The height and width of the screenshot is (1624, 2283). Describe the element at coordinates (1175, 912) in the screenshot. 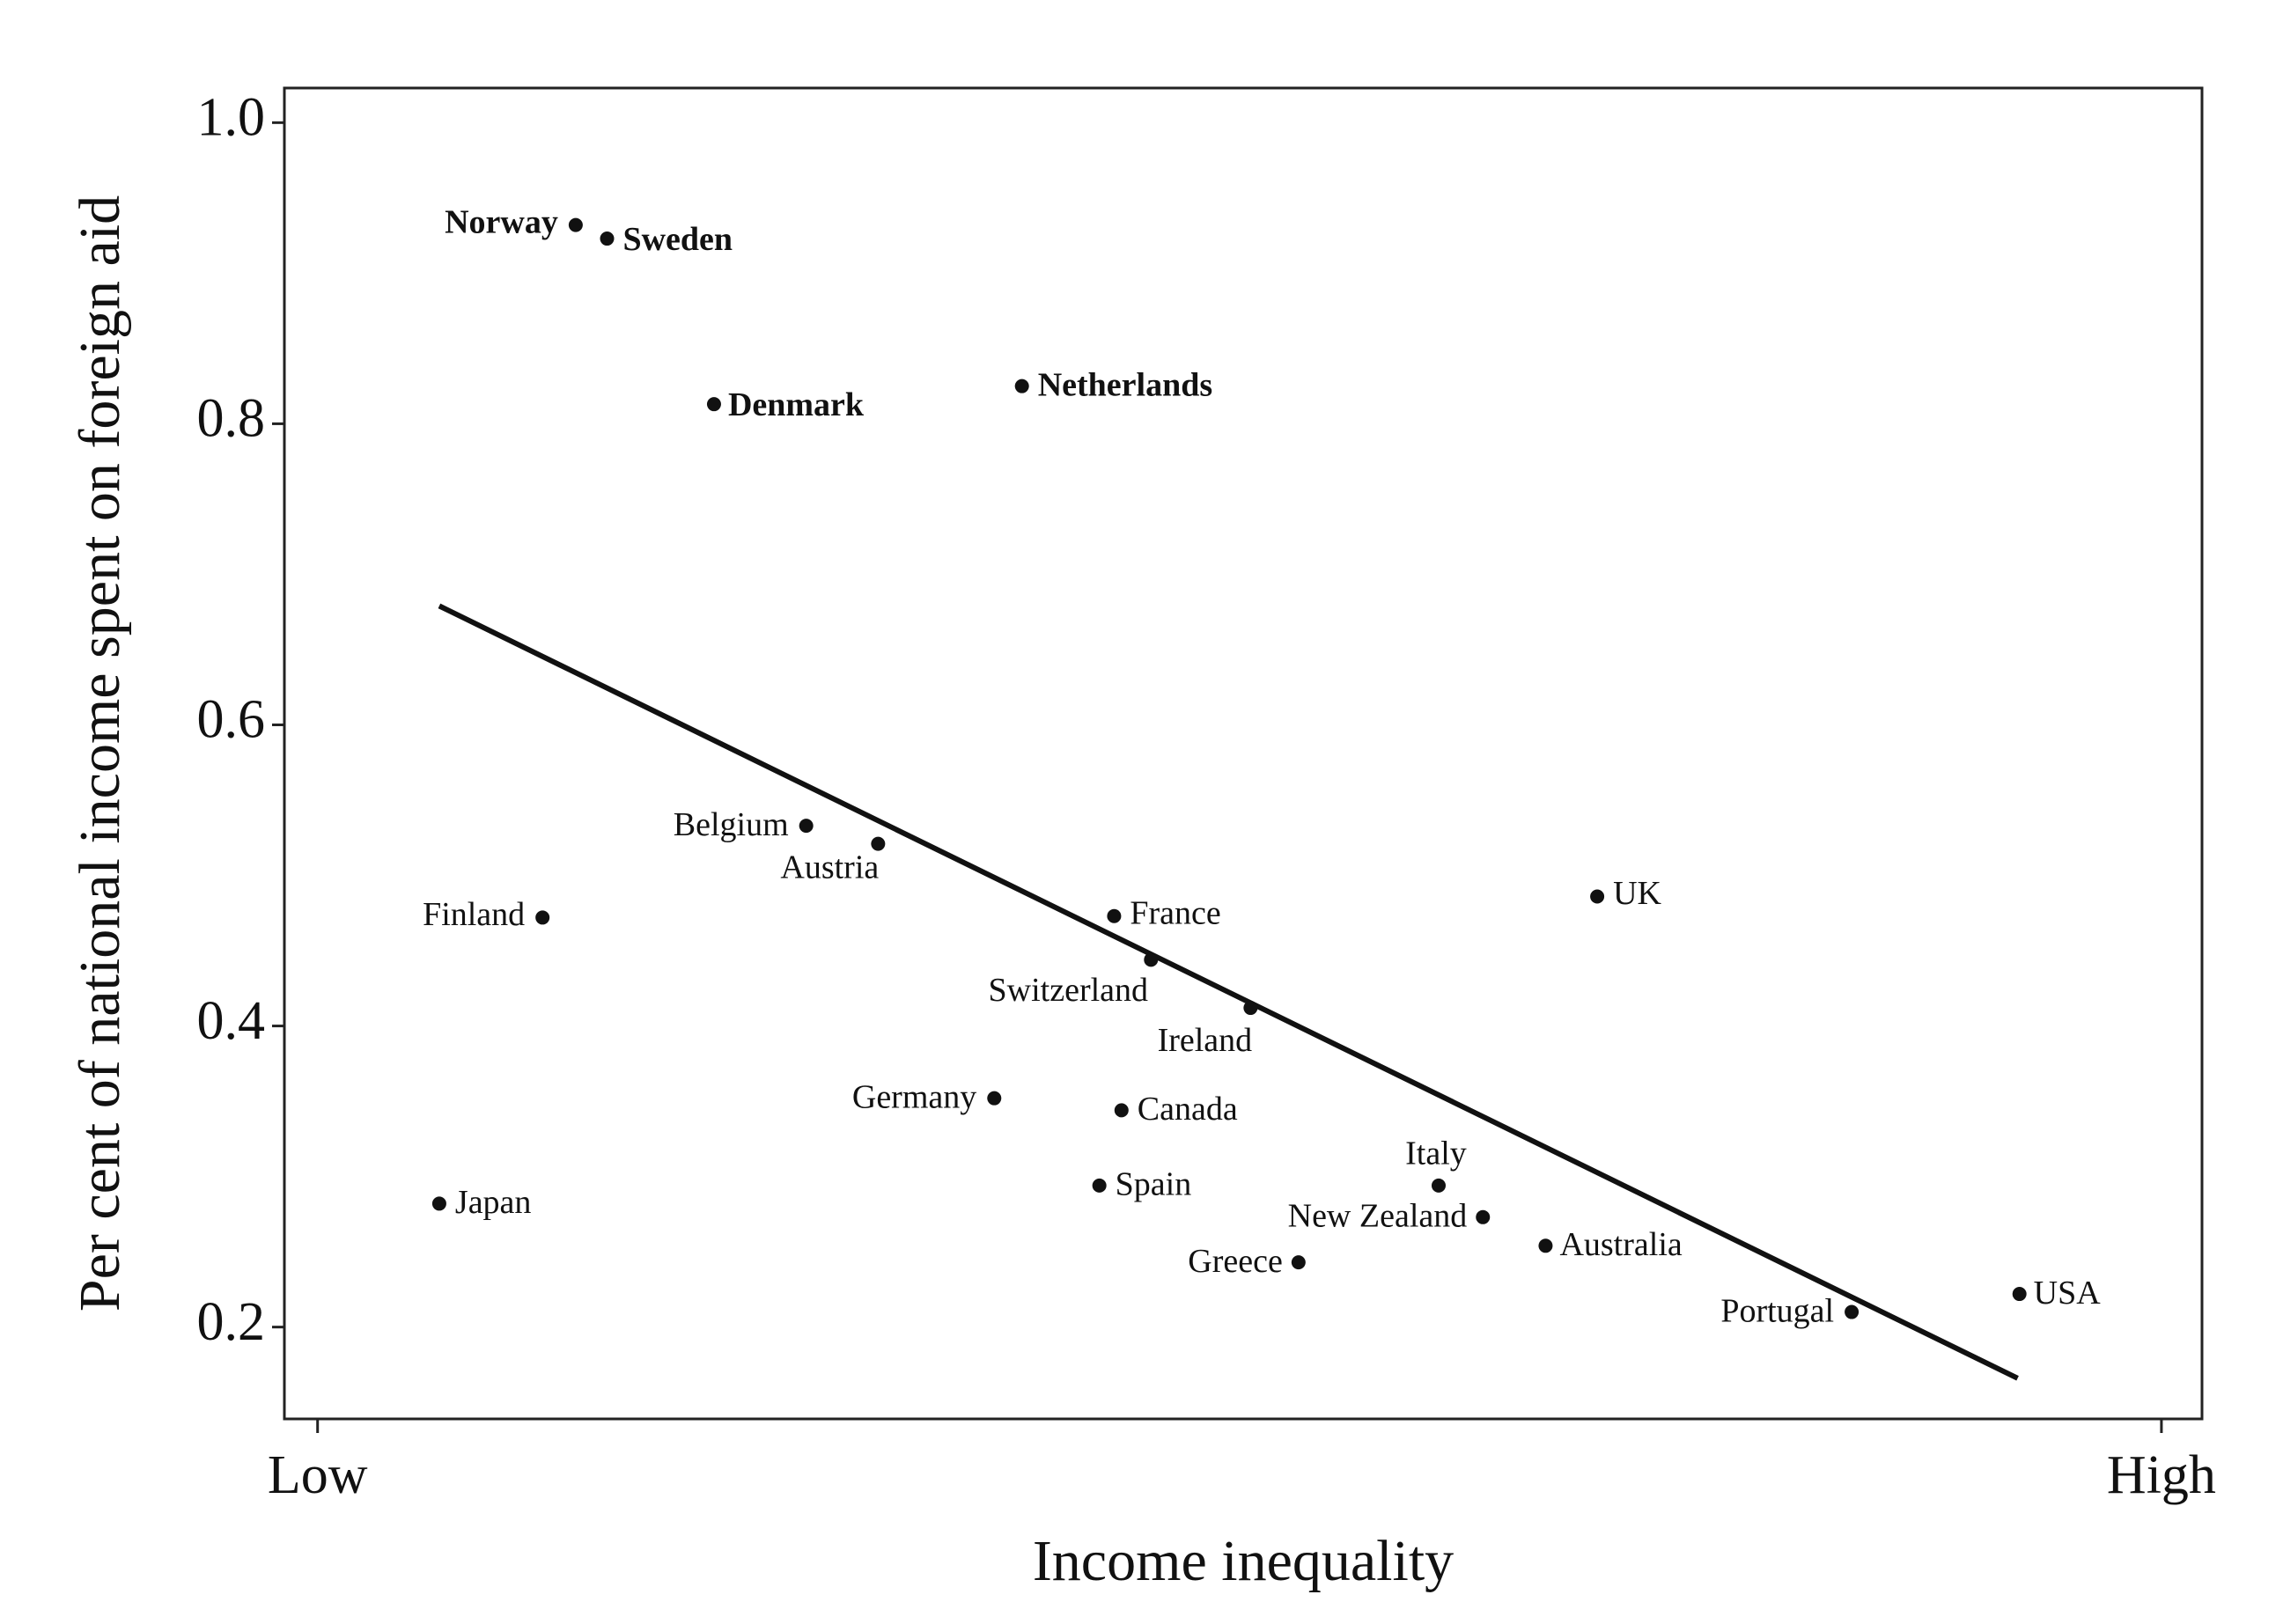

I see `point-label: France` at that location.